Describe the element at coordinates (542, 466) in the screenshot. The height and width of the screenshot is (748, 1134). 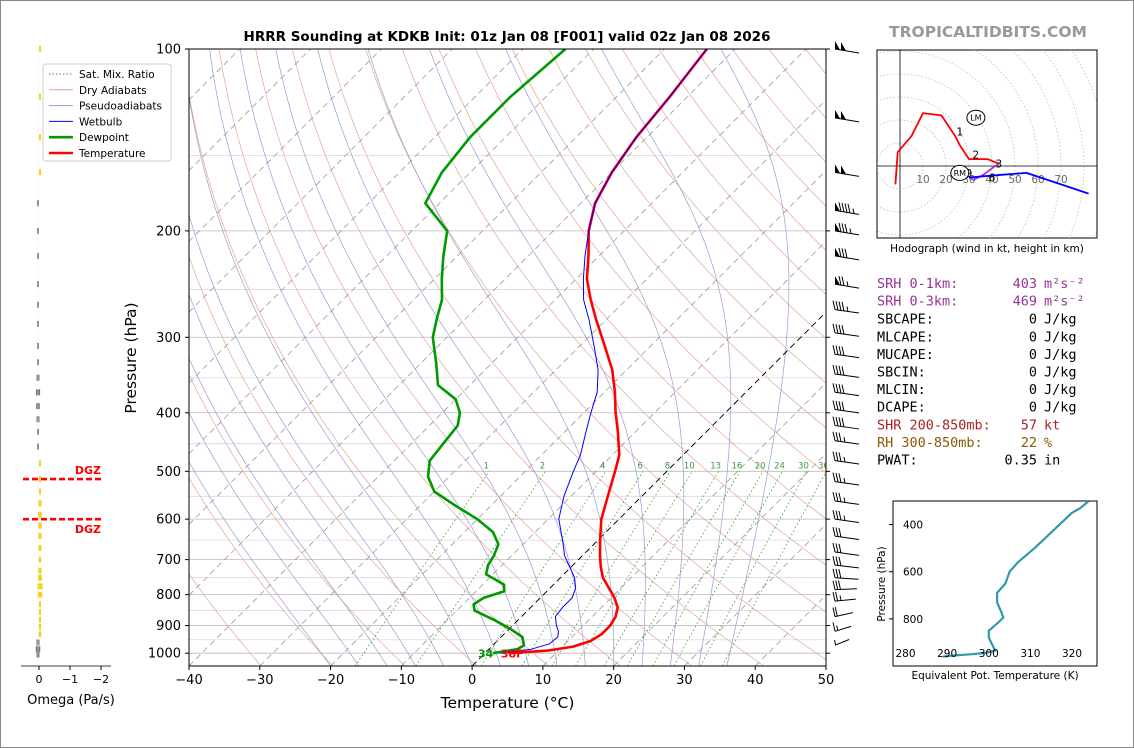
I see `mixing-ratio-label: 2` at that location.